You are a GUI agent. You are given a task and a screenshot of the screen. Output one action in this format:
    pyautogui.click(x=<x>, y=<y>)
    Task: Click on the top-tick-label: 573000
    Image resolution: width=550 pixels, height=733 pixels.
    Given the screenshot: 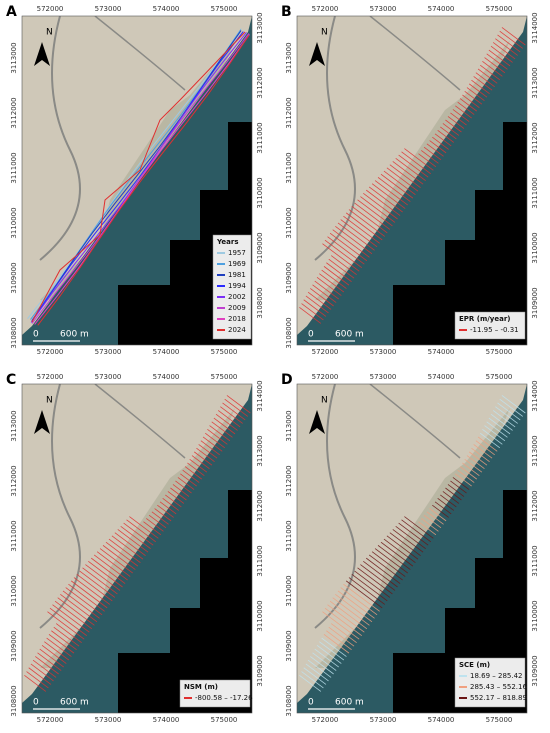 What is the action you would take?
    pyautogui.click(x=383, y=9)
    